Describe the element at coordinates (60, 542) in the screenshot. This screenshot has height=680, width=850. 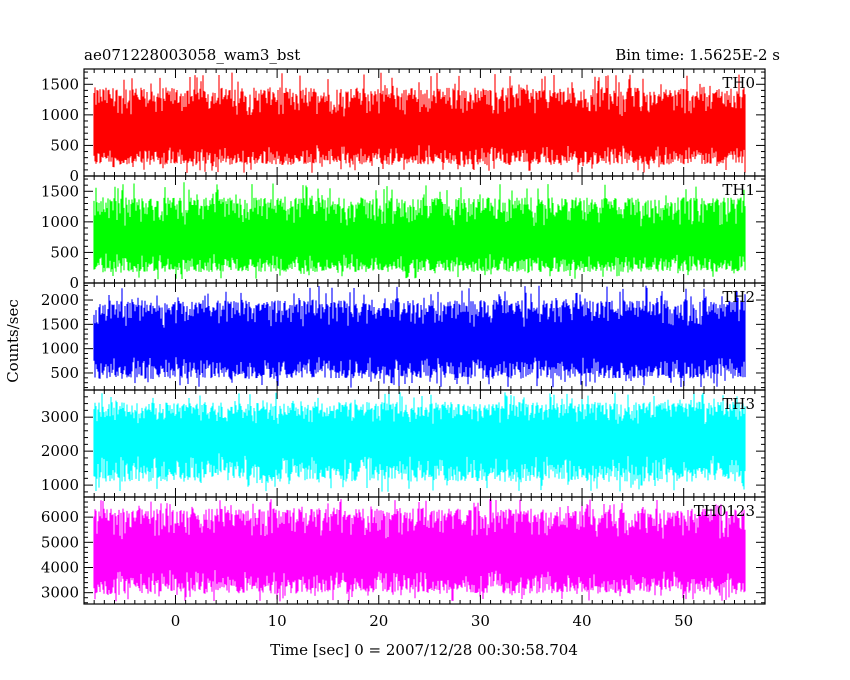
I see `y-tick-label: 5000` at that location.